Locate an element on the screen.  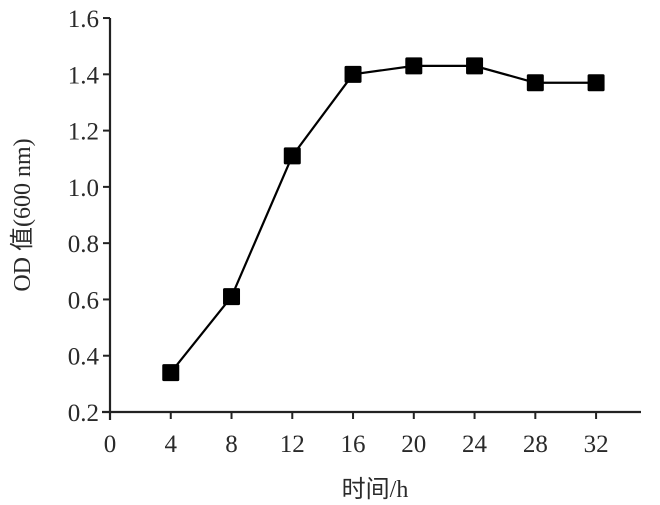
x-tick-label: 20 is located at coordinates (413, 444).